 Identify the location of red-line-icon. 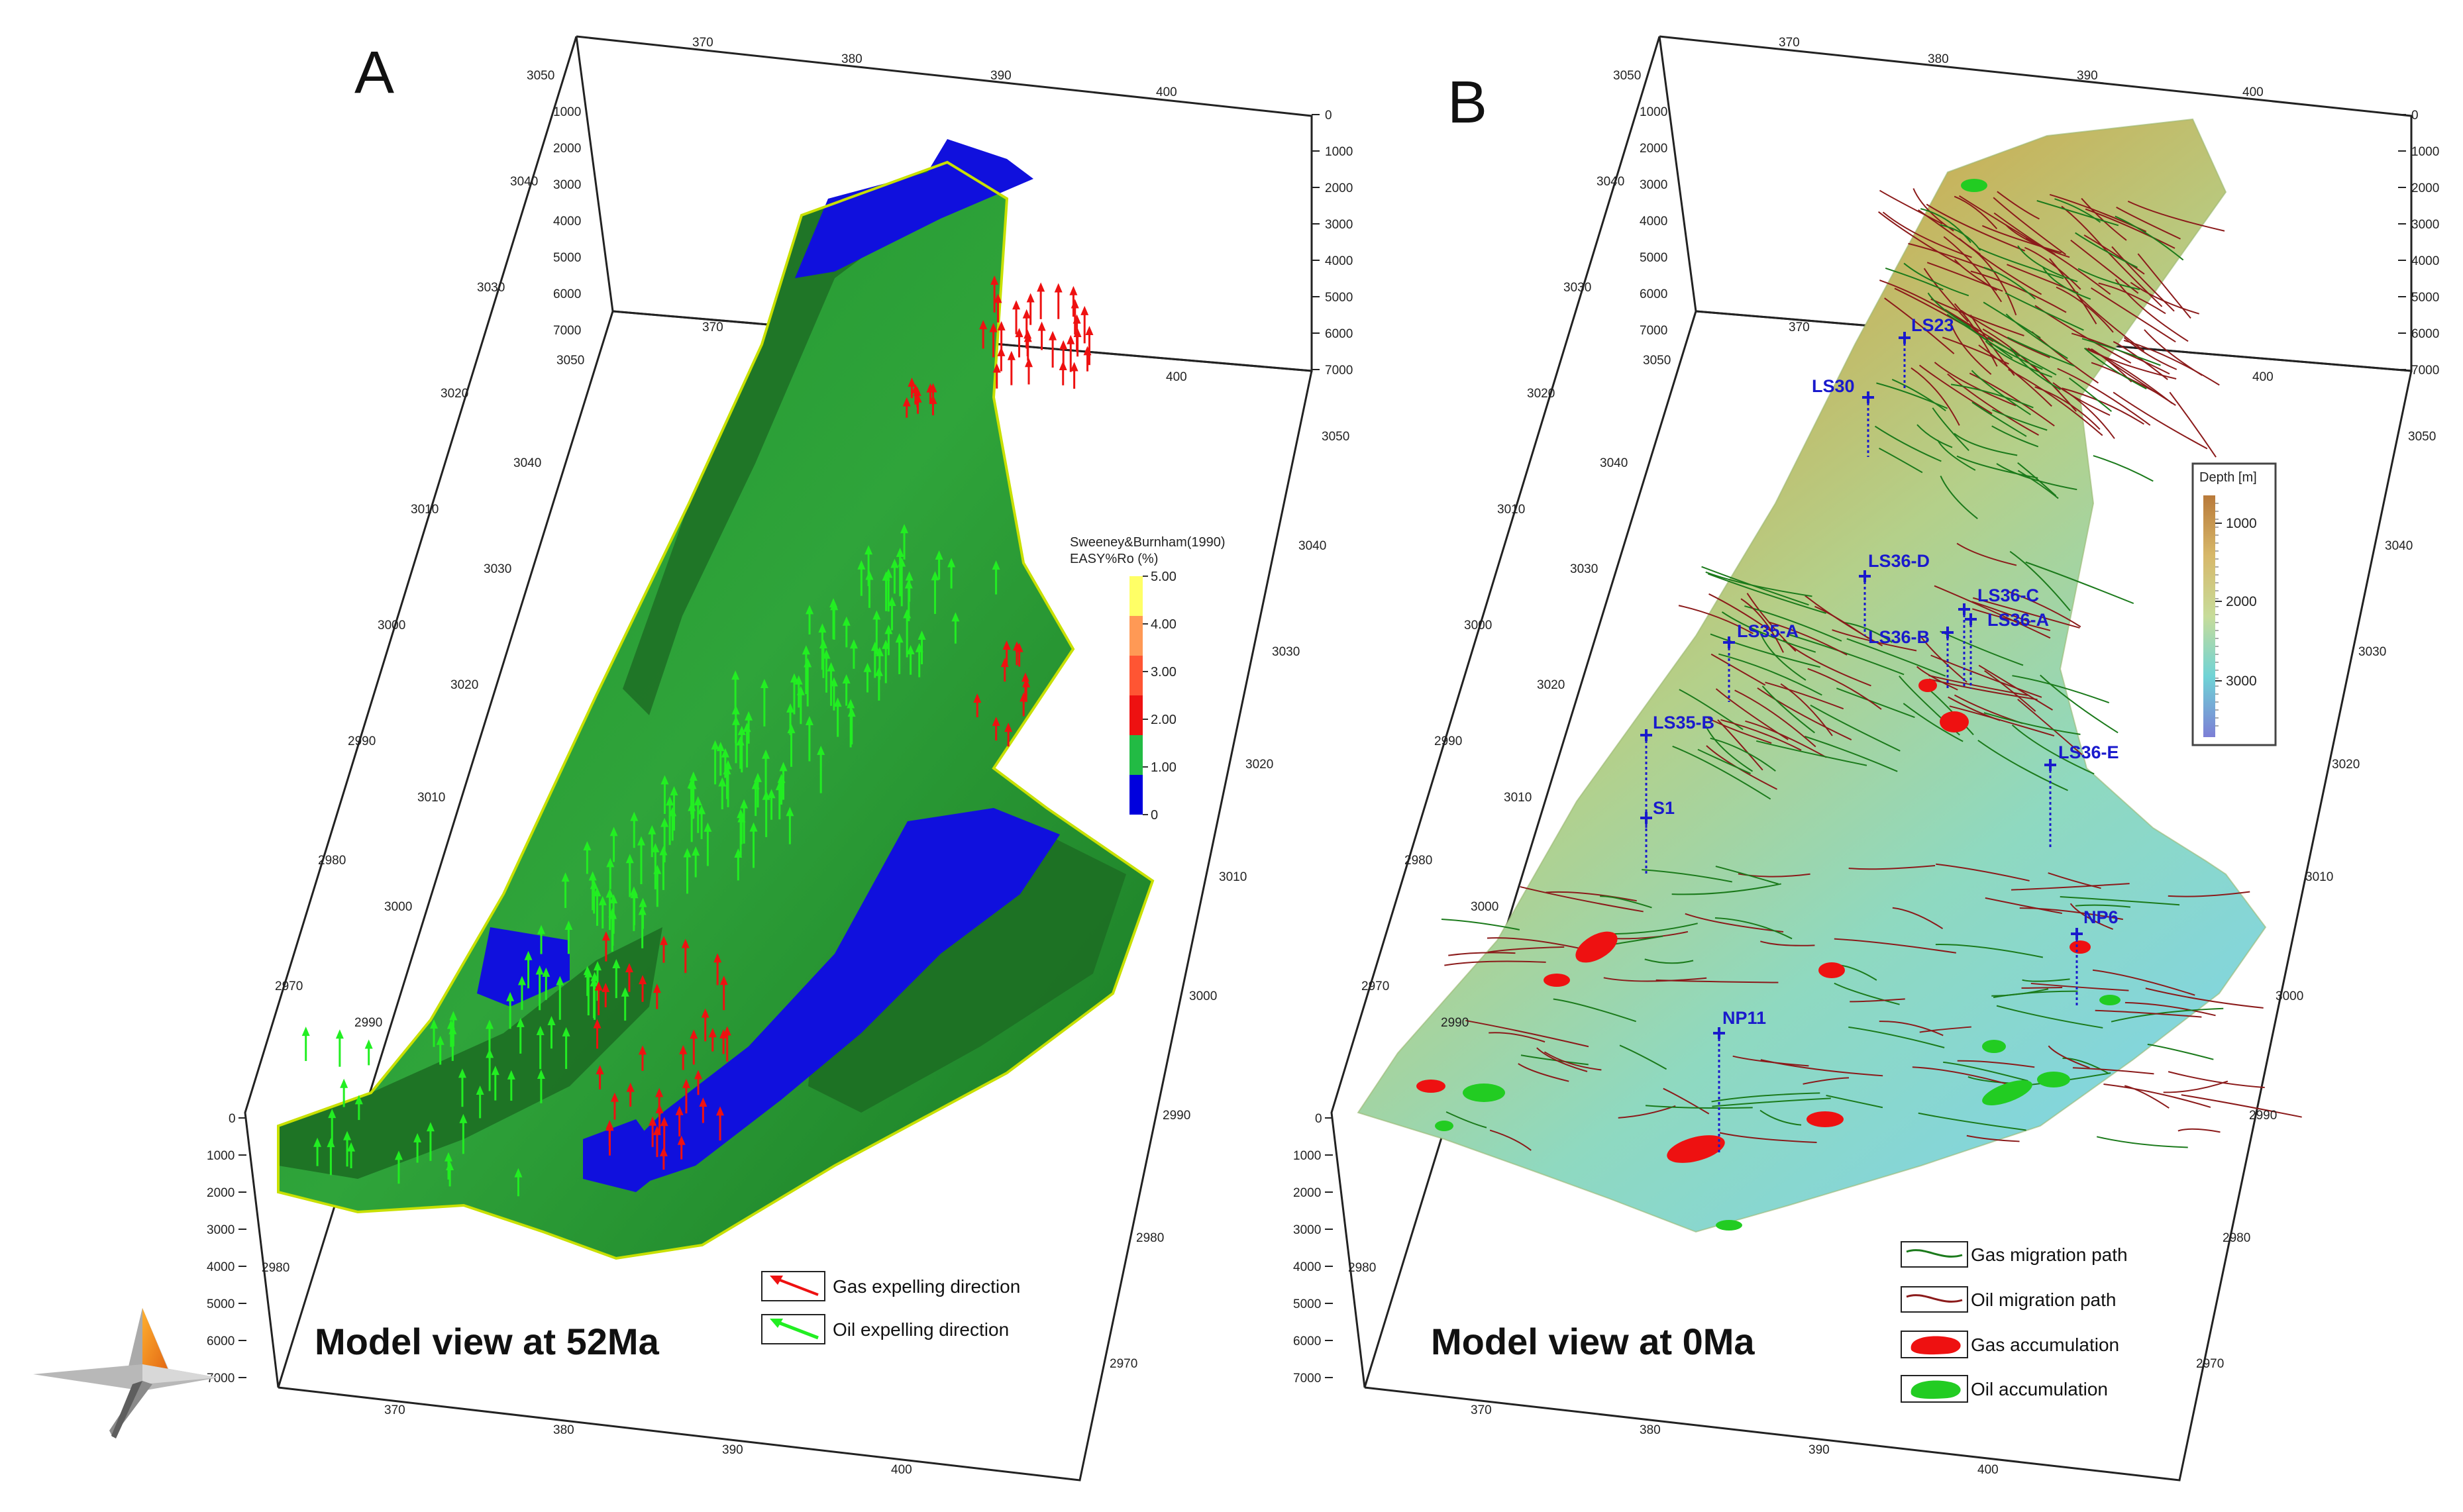
(1934, 1298).